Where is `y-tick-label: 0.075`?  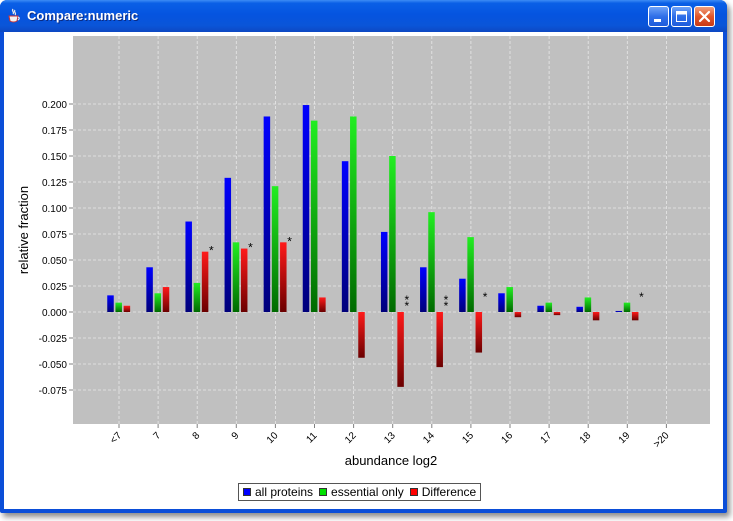 y-tick-label: 0.075 is located at coordinates (54, 235).